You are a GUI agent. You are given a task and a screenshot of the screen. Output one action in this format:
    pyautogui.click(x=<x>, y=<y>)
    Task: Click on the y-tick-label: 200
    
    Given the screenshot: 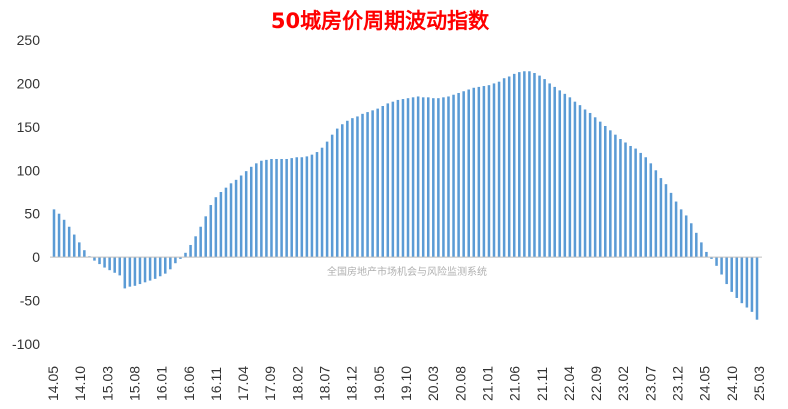 What is the action you would take?
    pyautogui.click(x=29, y=83)
    